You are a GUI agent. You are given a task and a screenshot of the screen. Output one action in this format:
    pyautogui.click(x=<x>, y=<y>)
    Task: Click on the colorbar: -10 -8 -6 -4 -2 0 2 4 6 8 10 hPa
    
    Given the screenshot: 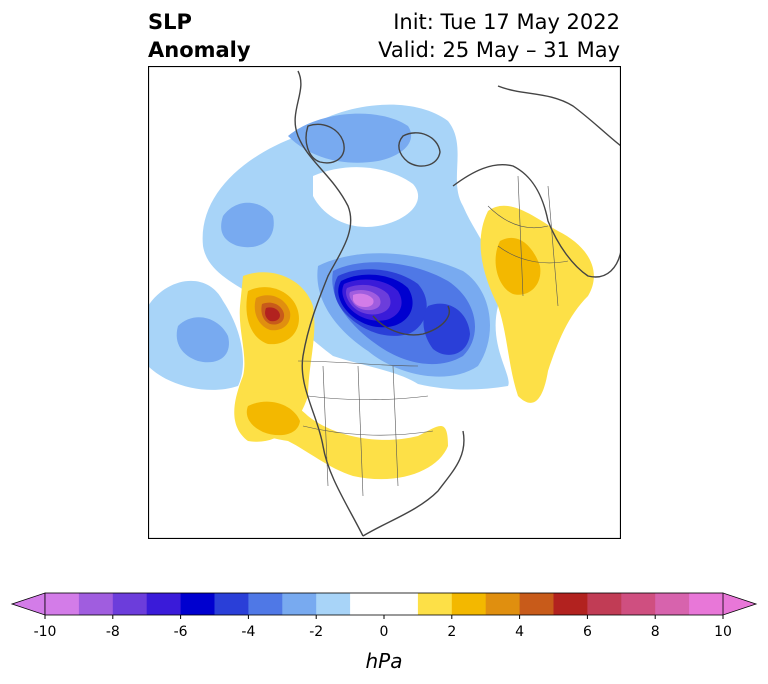 What is the action you would take?
    pyautogui.click(x=384, y=632)
    